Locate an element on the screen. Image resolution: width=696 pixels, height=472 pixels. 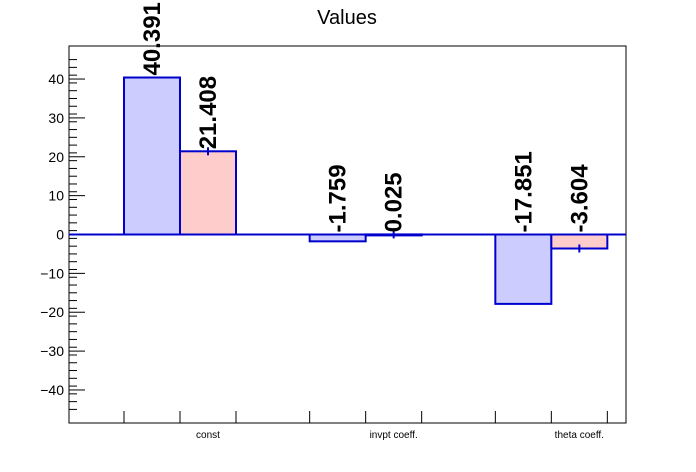
y-tick-label: −30 is located at coordinates (52, 351).